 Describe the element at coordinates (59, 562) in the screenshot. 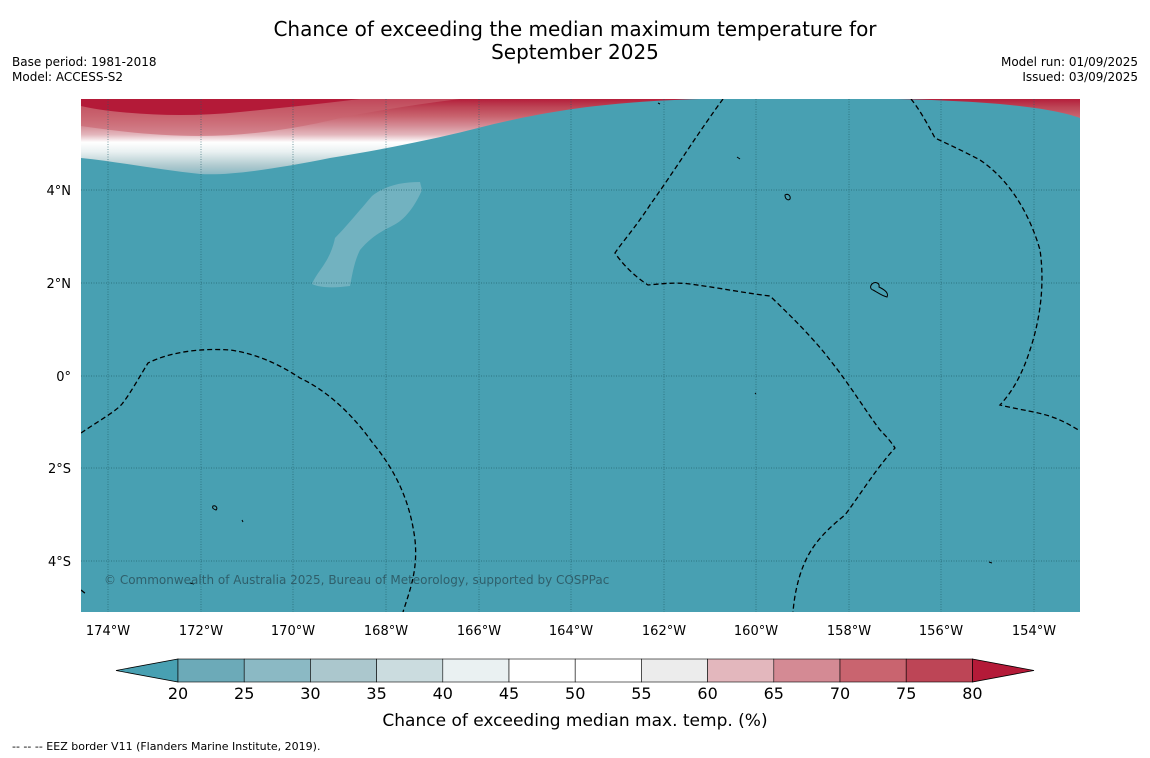

I see `lat-label: 4°S` at that location.